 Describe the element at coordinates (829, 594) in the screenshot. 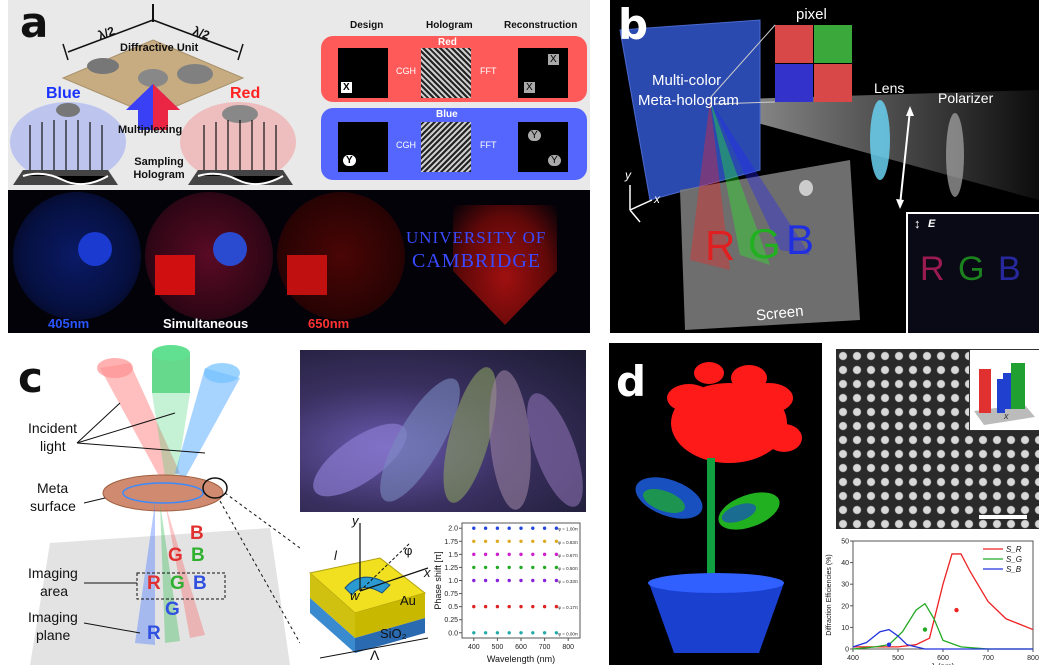

I see `y-axis-label: Diffraction Efficiencies (%)` at that location.